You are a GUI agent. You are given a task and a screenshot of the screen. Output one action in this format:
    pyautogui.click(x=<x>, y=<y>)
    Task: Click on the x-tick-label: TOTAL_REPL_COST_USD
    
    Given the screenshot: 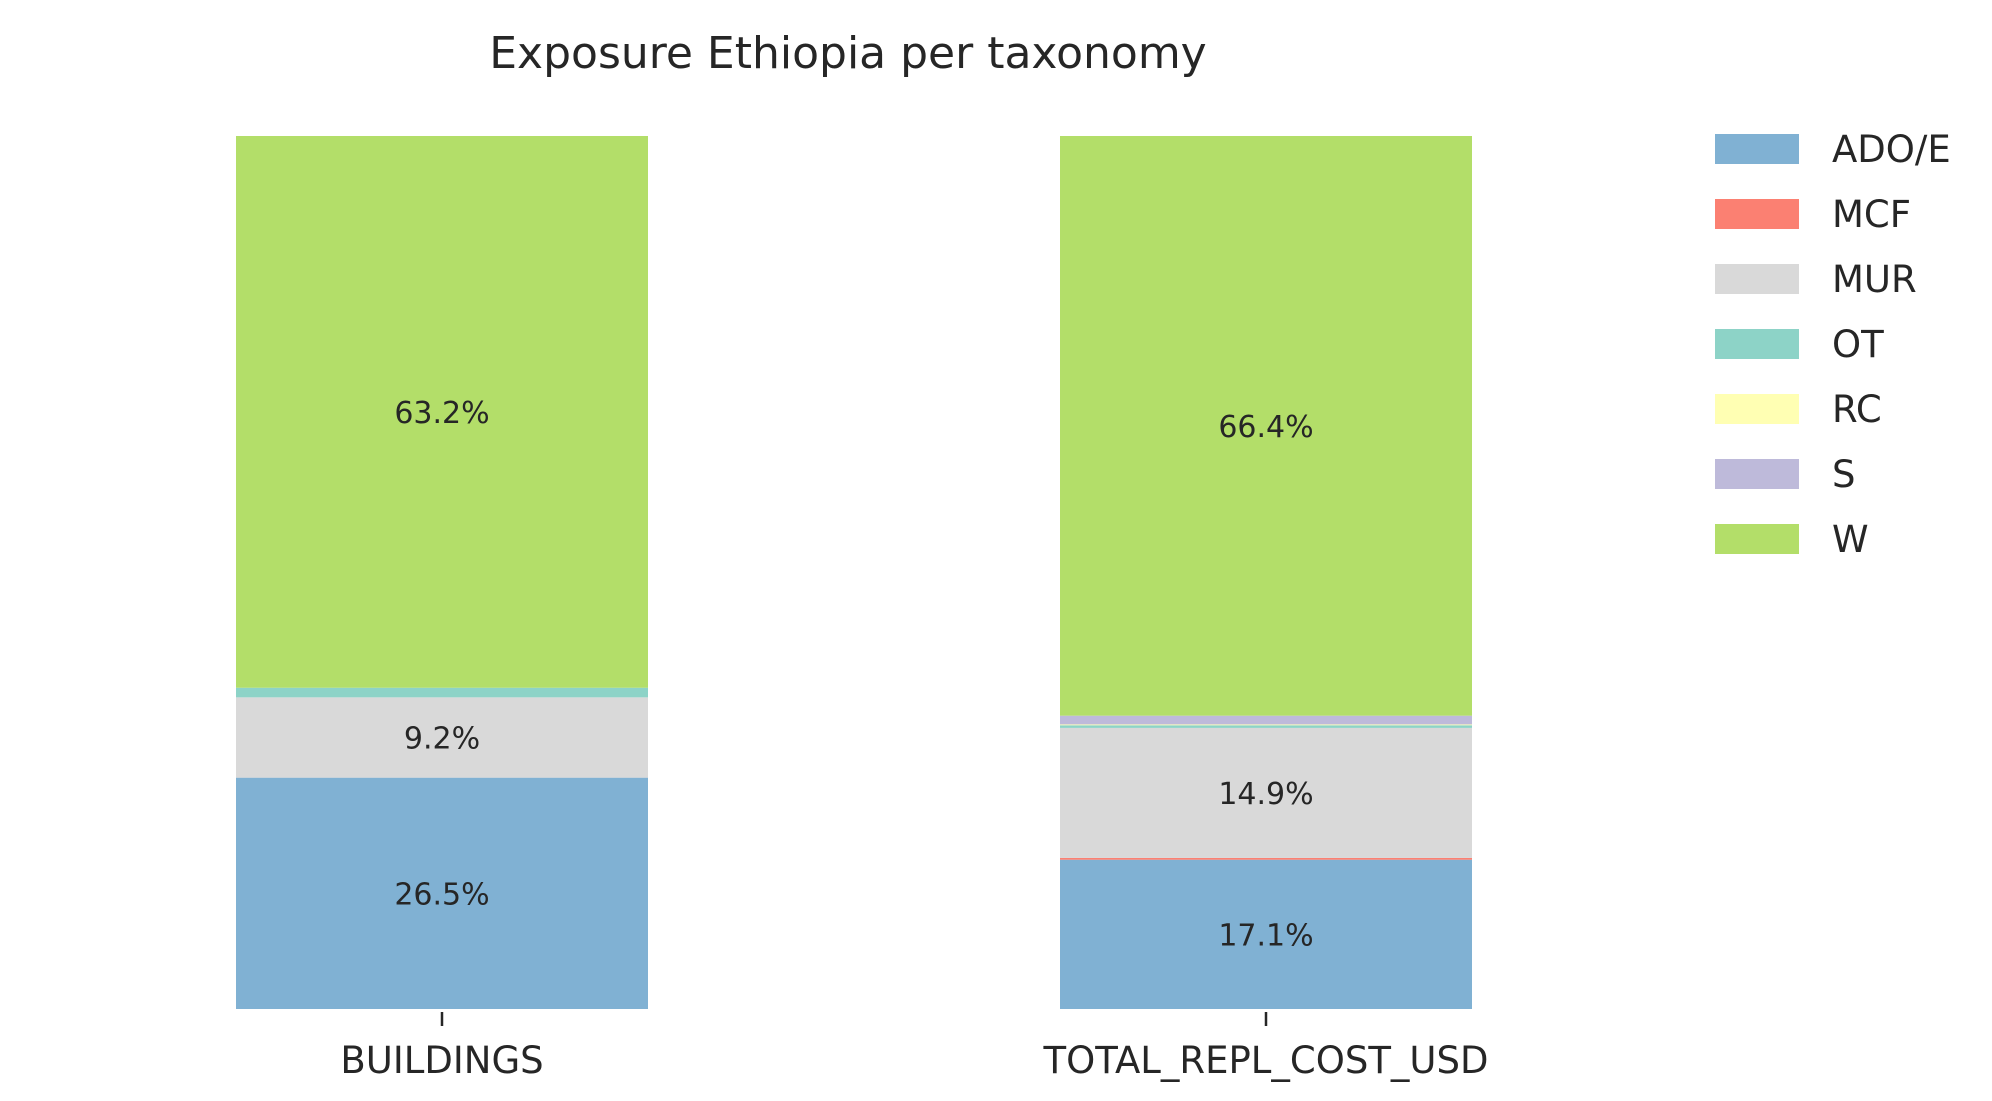 What is the action you would take?
    pyautogui.click(x=1266, y=1060)
    